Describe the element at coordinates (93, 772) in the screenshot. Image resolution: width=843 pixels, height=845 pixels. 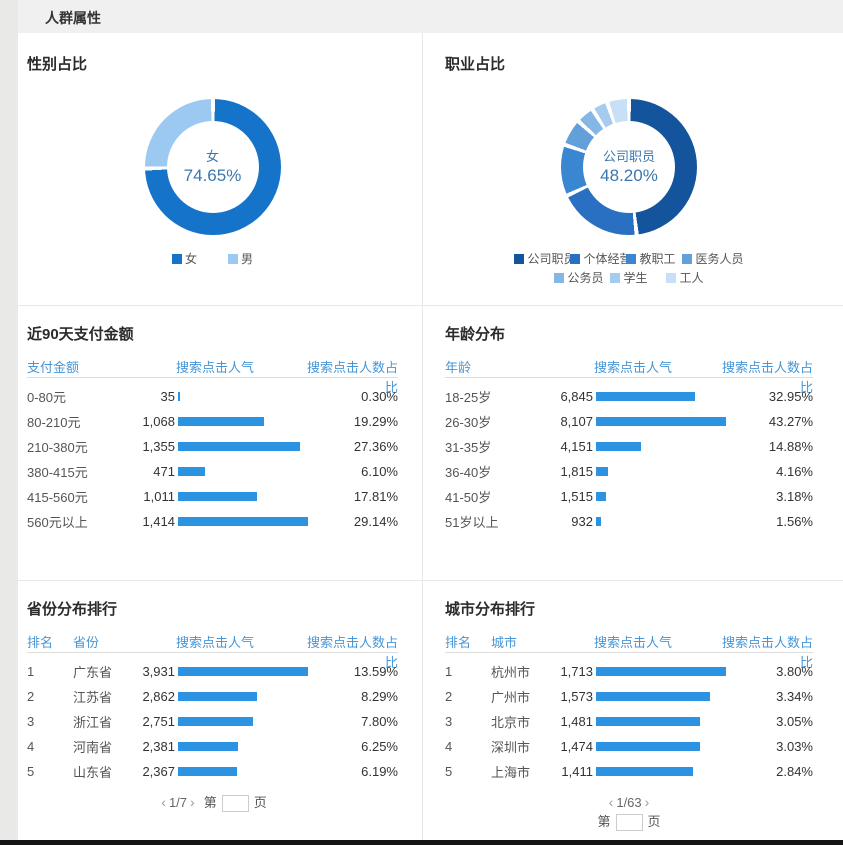
I see `name-cell: 山东省` at that location.